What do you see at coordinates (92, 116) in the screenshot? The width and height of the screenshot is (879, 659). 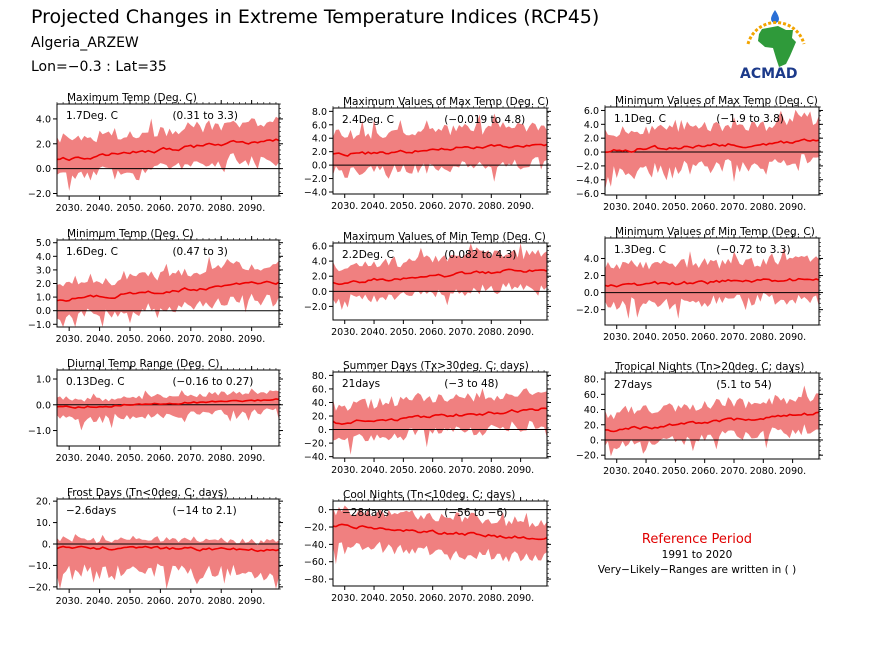 I see `change-value: 1.7Deg. C` at bounding box center [92, 116].